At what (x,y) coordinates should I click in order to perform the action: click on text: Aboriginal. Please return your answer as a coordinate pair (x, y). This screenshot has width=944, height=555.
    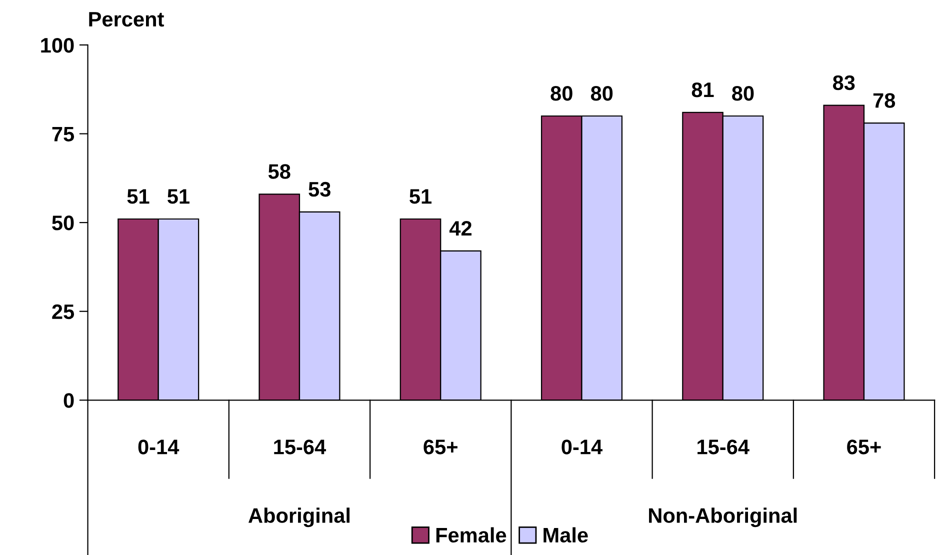
    Looking at the image, I should click on (299, 518).